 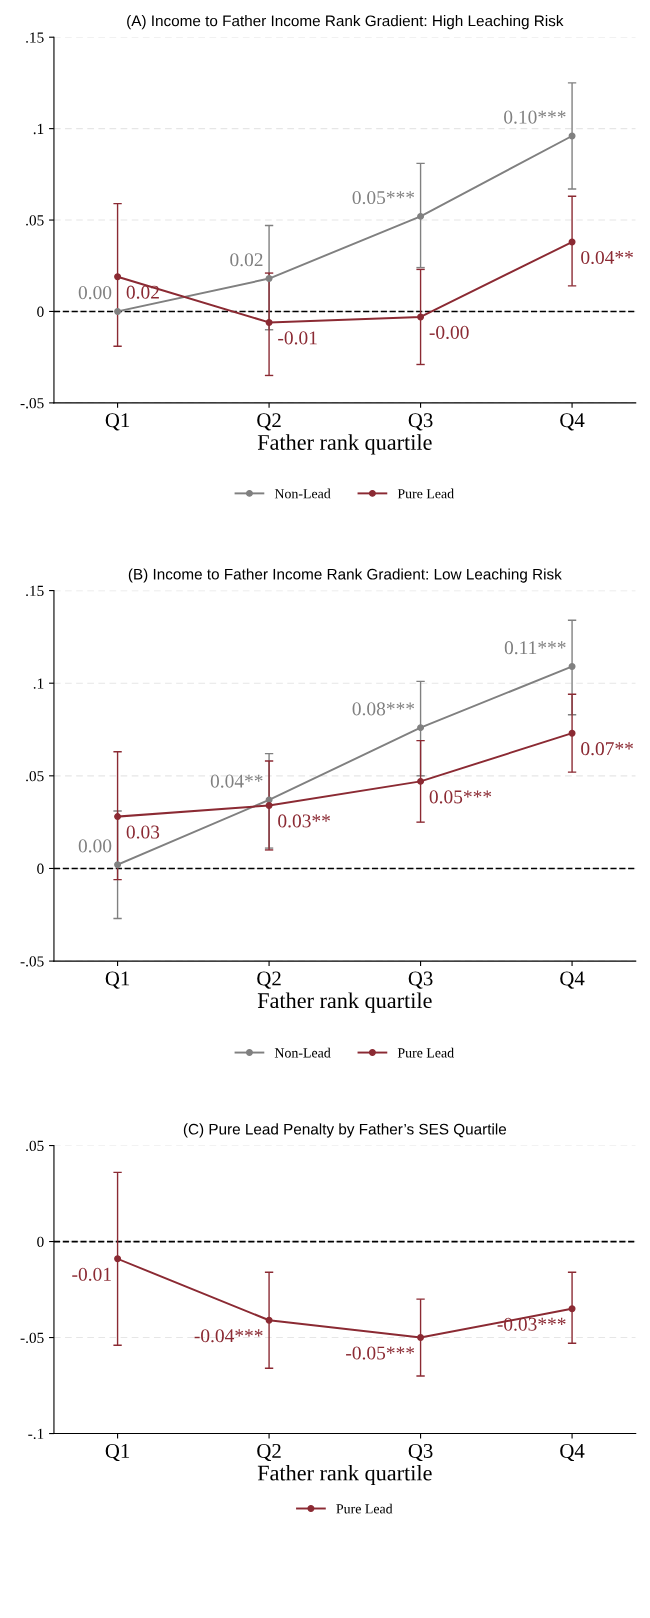 I want to click on data-label: 0.10***, so click(x=535, y=117).